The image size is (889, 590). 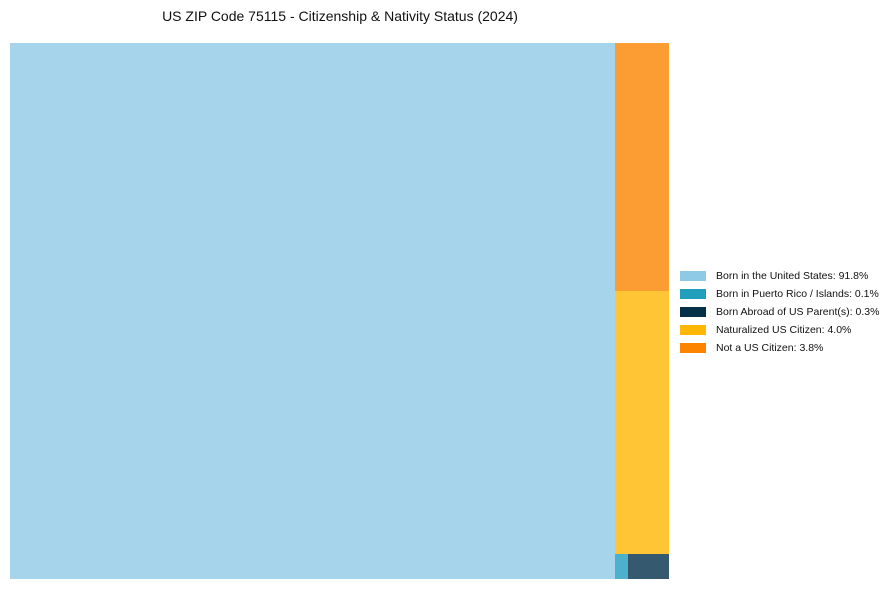 I want to click on treemap-tile-born-abroad-of-us-parent-s, so click(x=648, y=566).